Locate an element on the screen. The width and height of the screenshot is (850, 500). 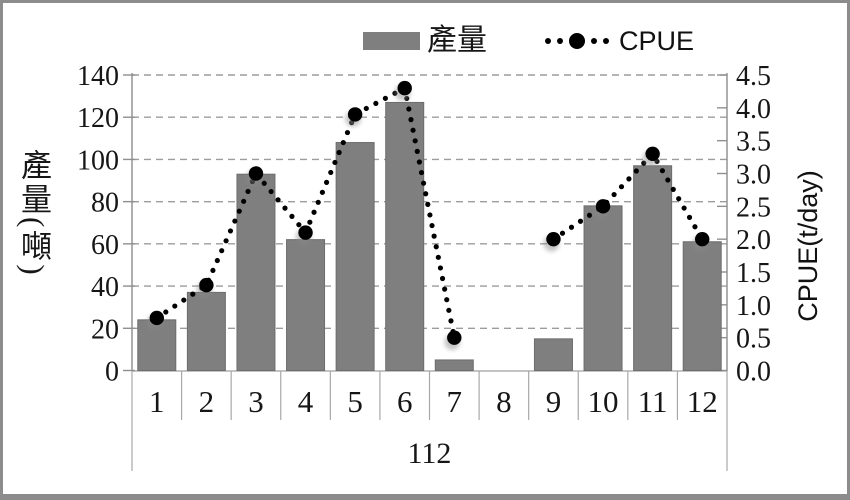
month-tick-label: 1 is located at coordinates (157, 401).